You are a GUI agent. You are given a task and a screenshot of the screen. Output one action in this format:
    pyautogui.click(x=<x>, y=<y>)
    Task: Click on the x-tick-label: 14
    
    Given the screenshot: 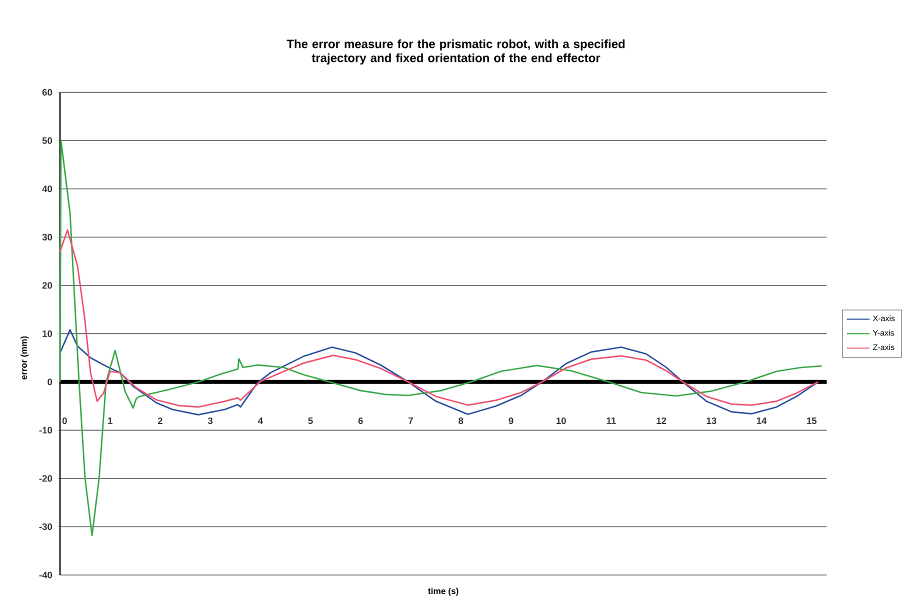 What is the action you would take?
    pyautogui.click(x=761, y=420)
    